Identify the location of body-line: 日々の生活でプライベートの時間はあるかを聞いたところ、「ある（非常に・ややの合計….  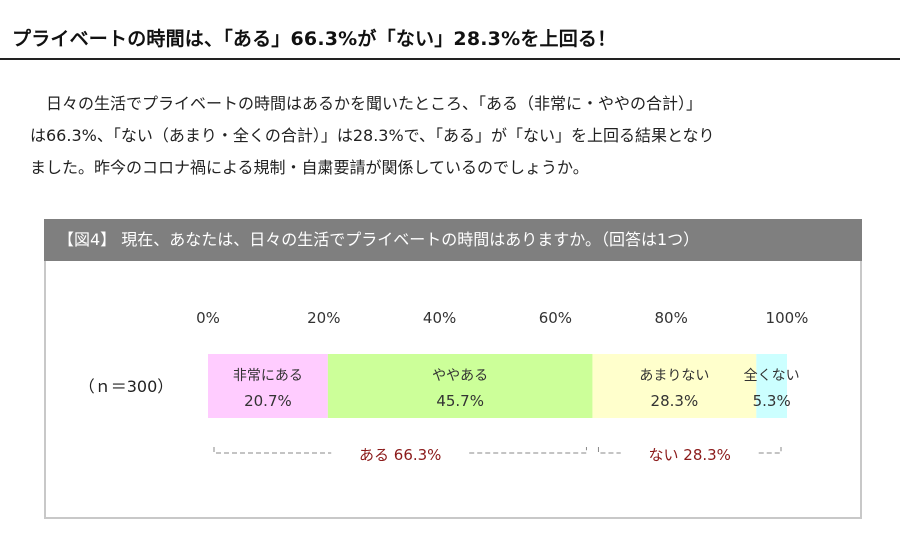
(366, 103).